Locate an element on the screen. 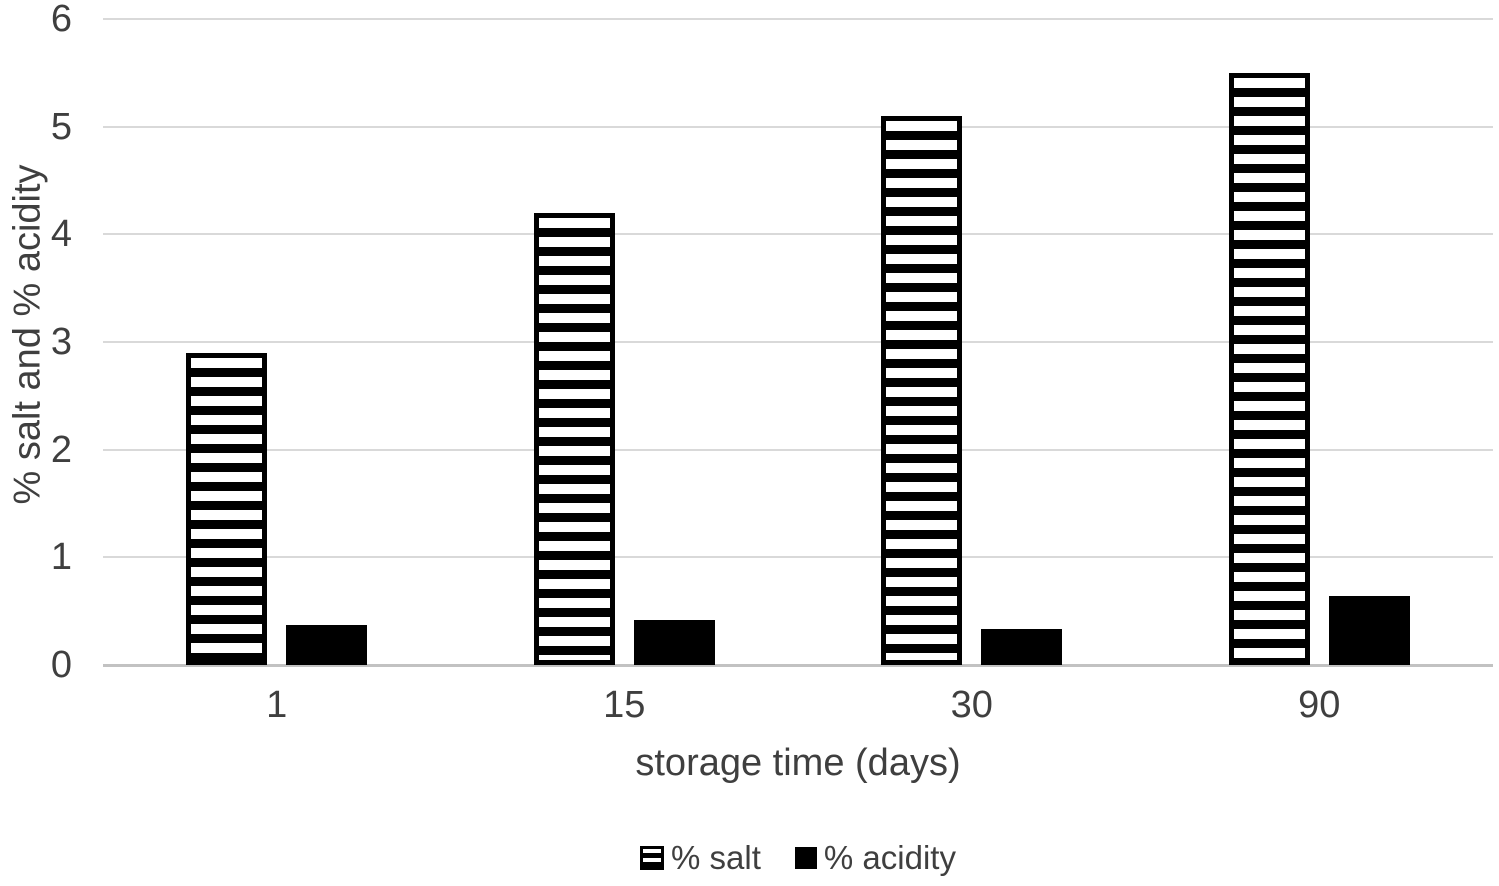 The image size is (1499, 886). x-axis-line is located at coordinates (798, 665).